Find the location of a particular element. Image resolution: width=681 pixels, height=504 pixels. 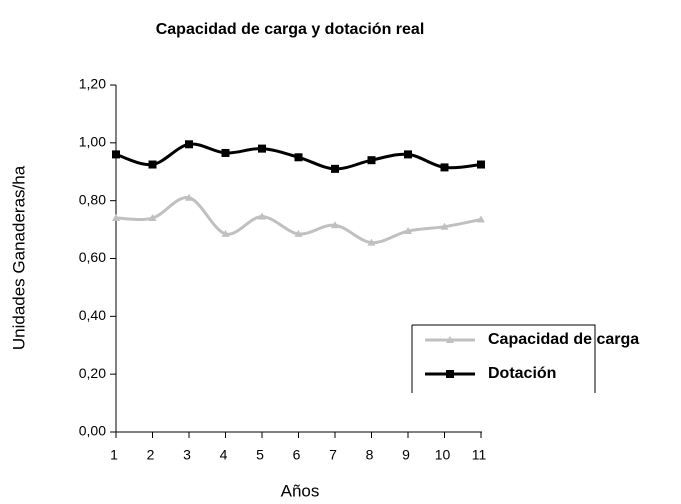

y-tick-label: 0,20 is located at coordinates (92, 373).